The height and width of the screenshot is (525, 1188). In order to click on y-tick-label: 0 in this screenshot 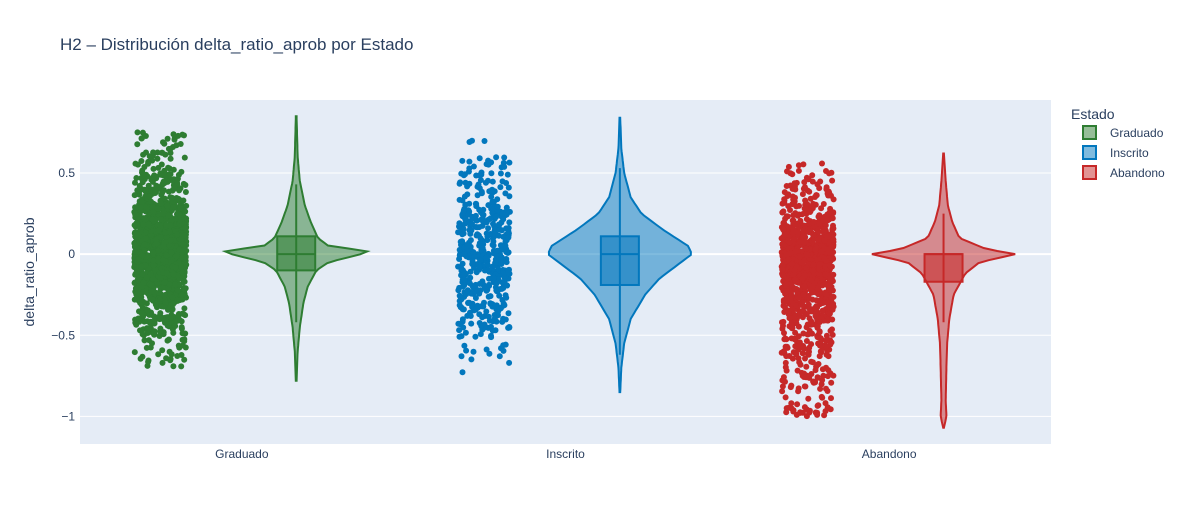, I will do `click(71, 254)`.